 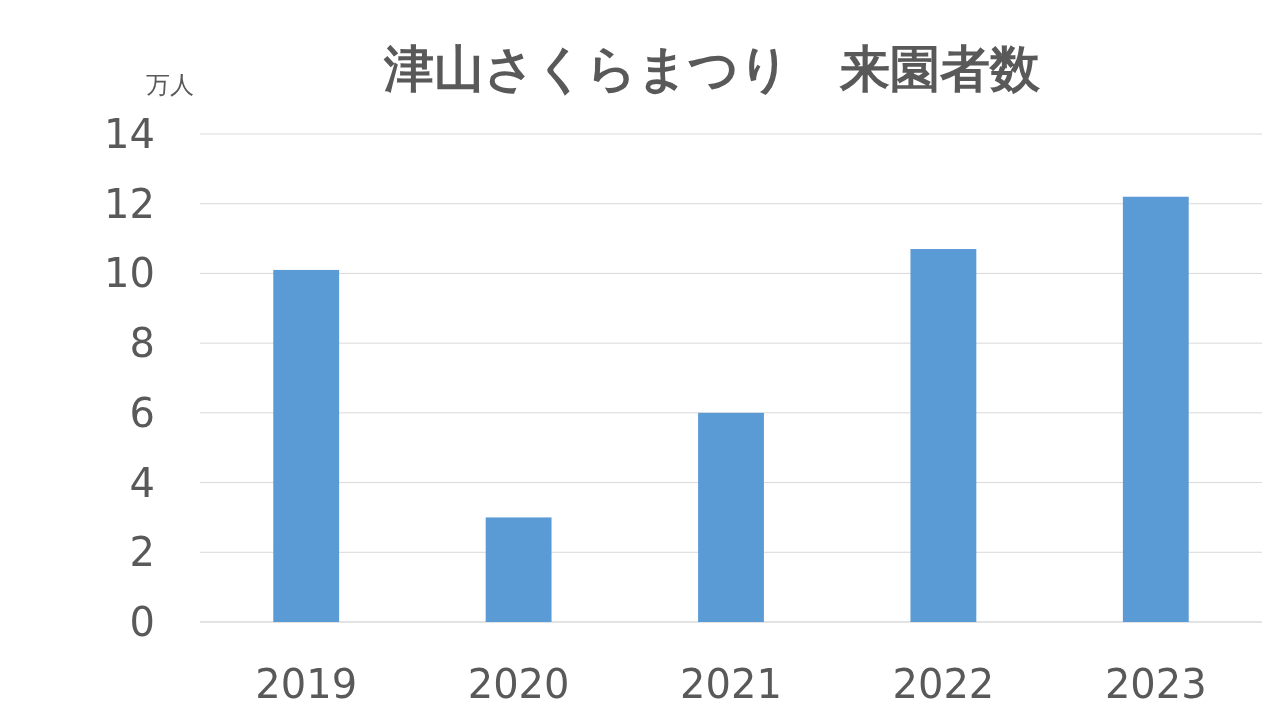 I want to click on y-tick-label: 10, so click(x=129, y=273).